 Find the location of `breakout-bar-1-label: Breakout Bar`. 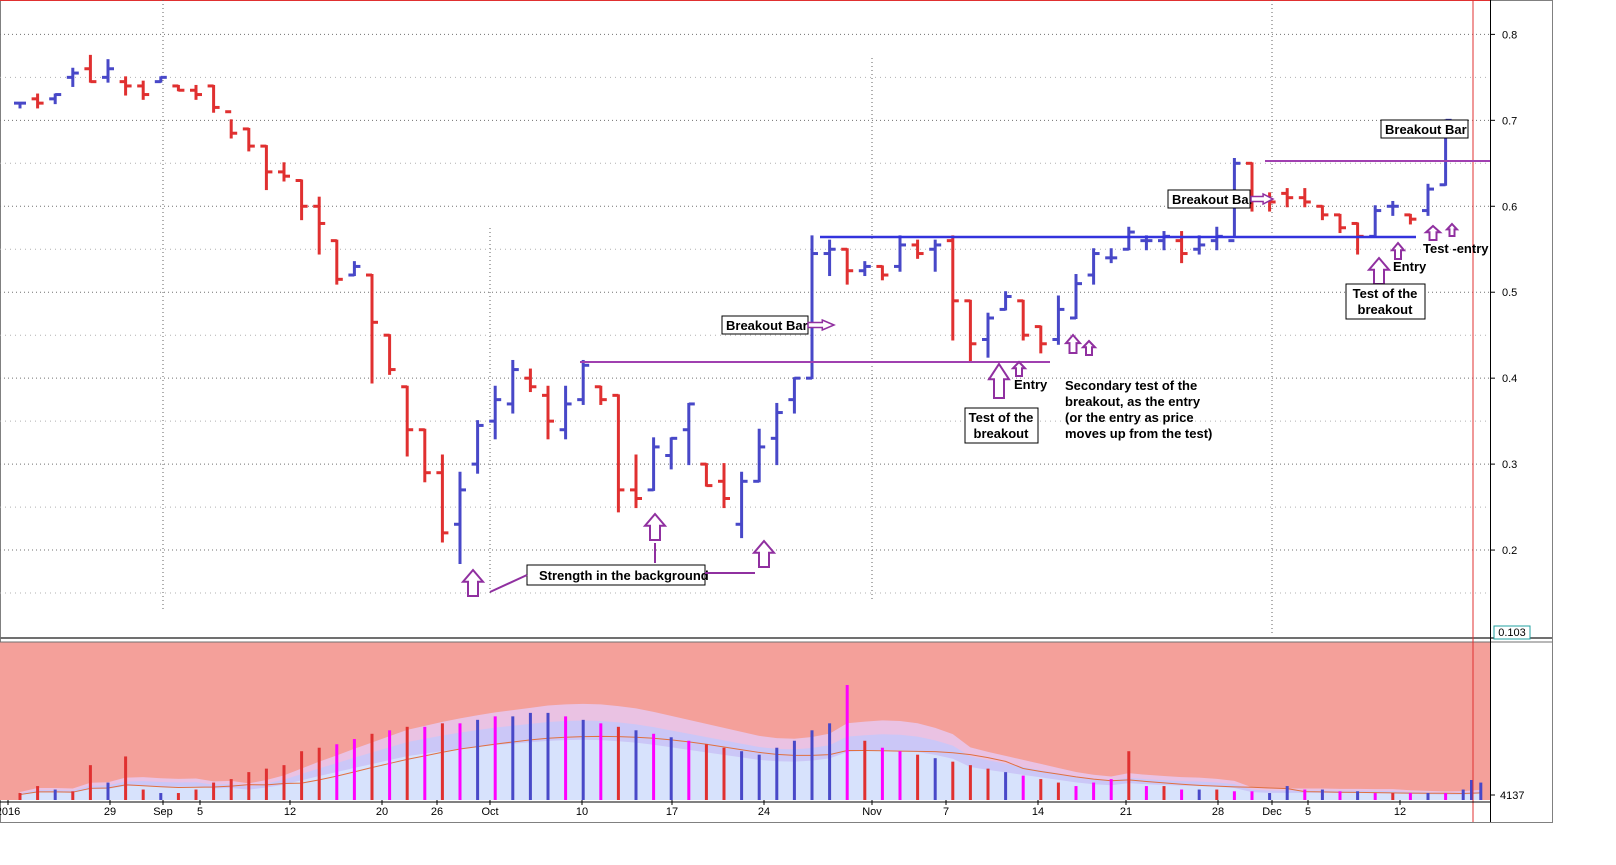

breakout-bar-1-label: Breakout Bar is located at coordinates (767, 325).